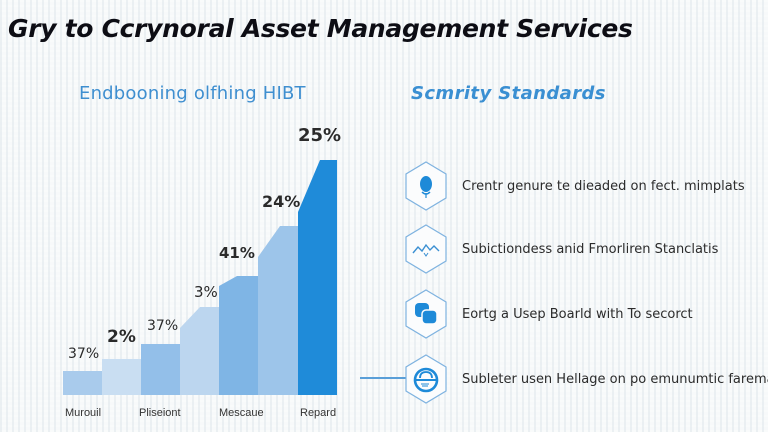 The height and width of the screenshot is (432, 768). Describe the element at coordinates (426, 314) in the screenshot. I see `chat-bubbles-icon` at that location.